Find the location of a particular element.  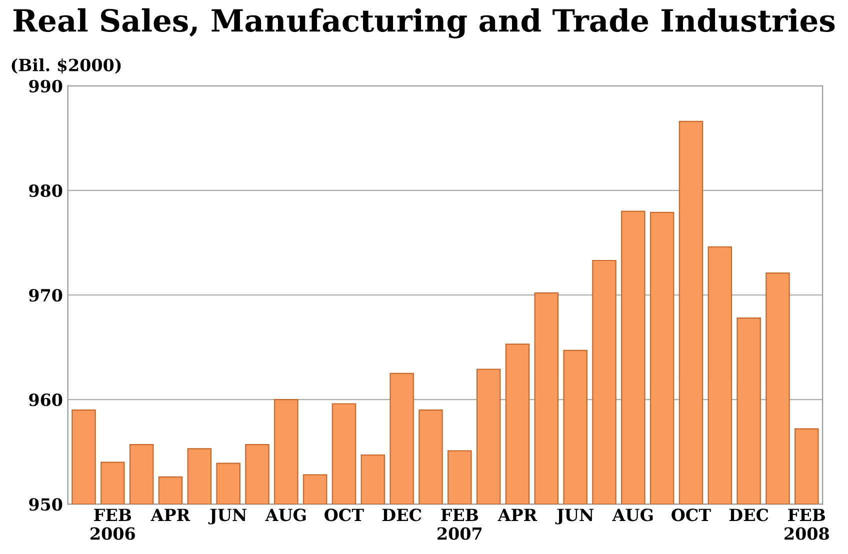

chart-title: Real Sales, Manufacturing and Trade Industries is located at coordinates (424, 23).